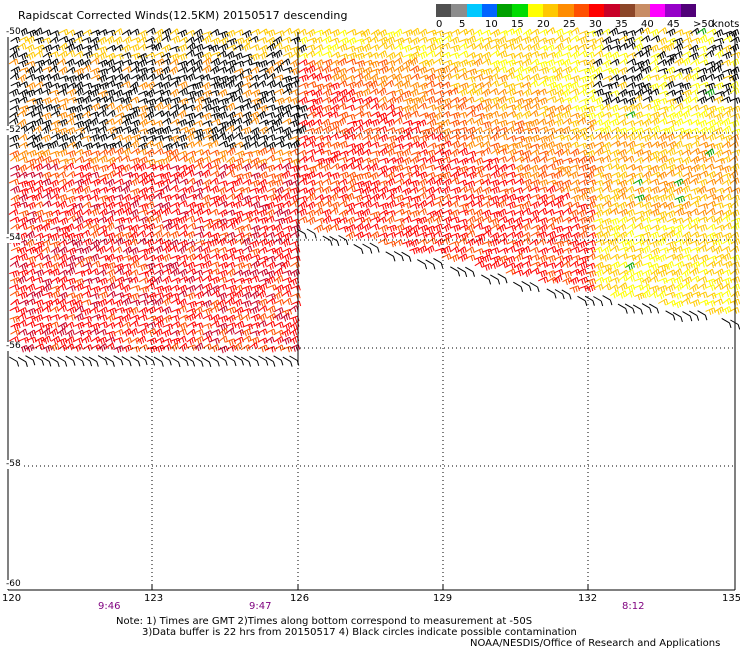  I want to click on lon-label-126: 126, so click(299, 598).